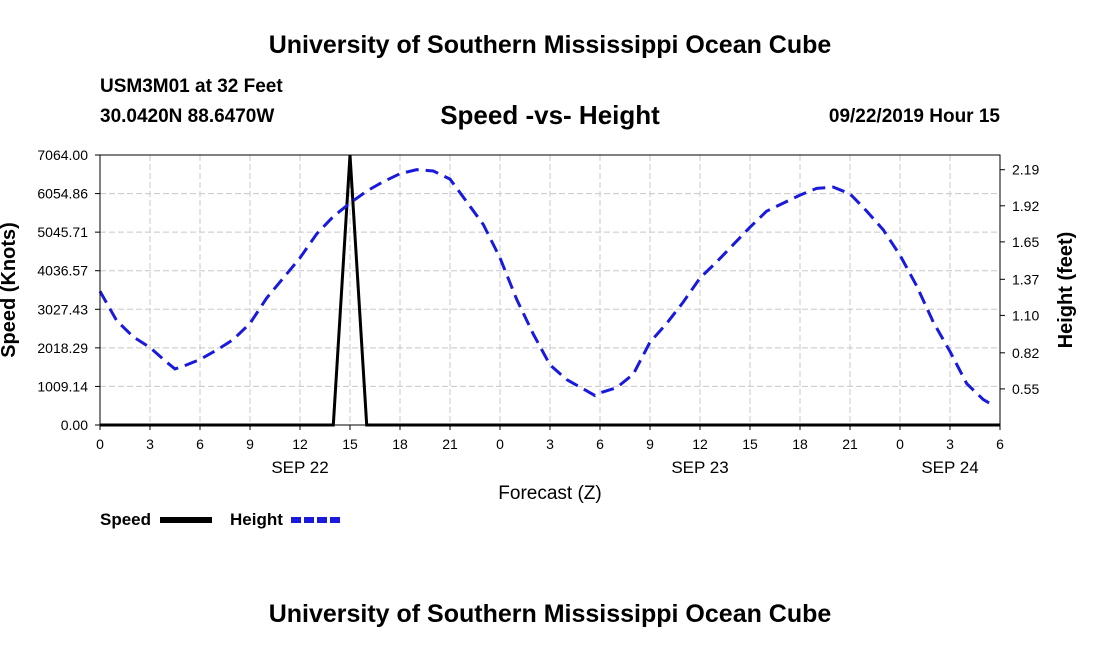 This screenshot has width=1100, height=650. I want to click on y-left-tick-label: 3027.43, so click(62, 309).